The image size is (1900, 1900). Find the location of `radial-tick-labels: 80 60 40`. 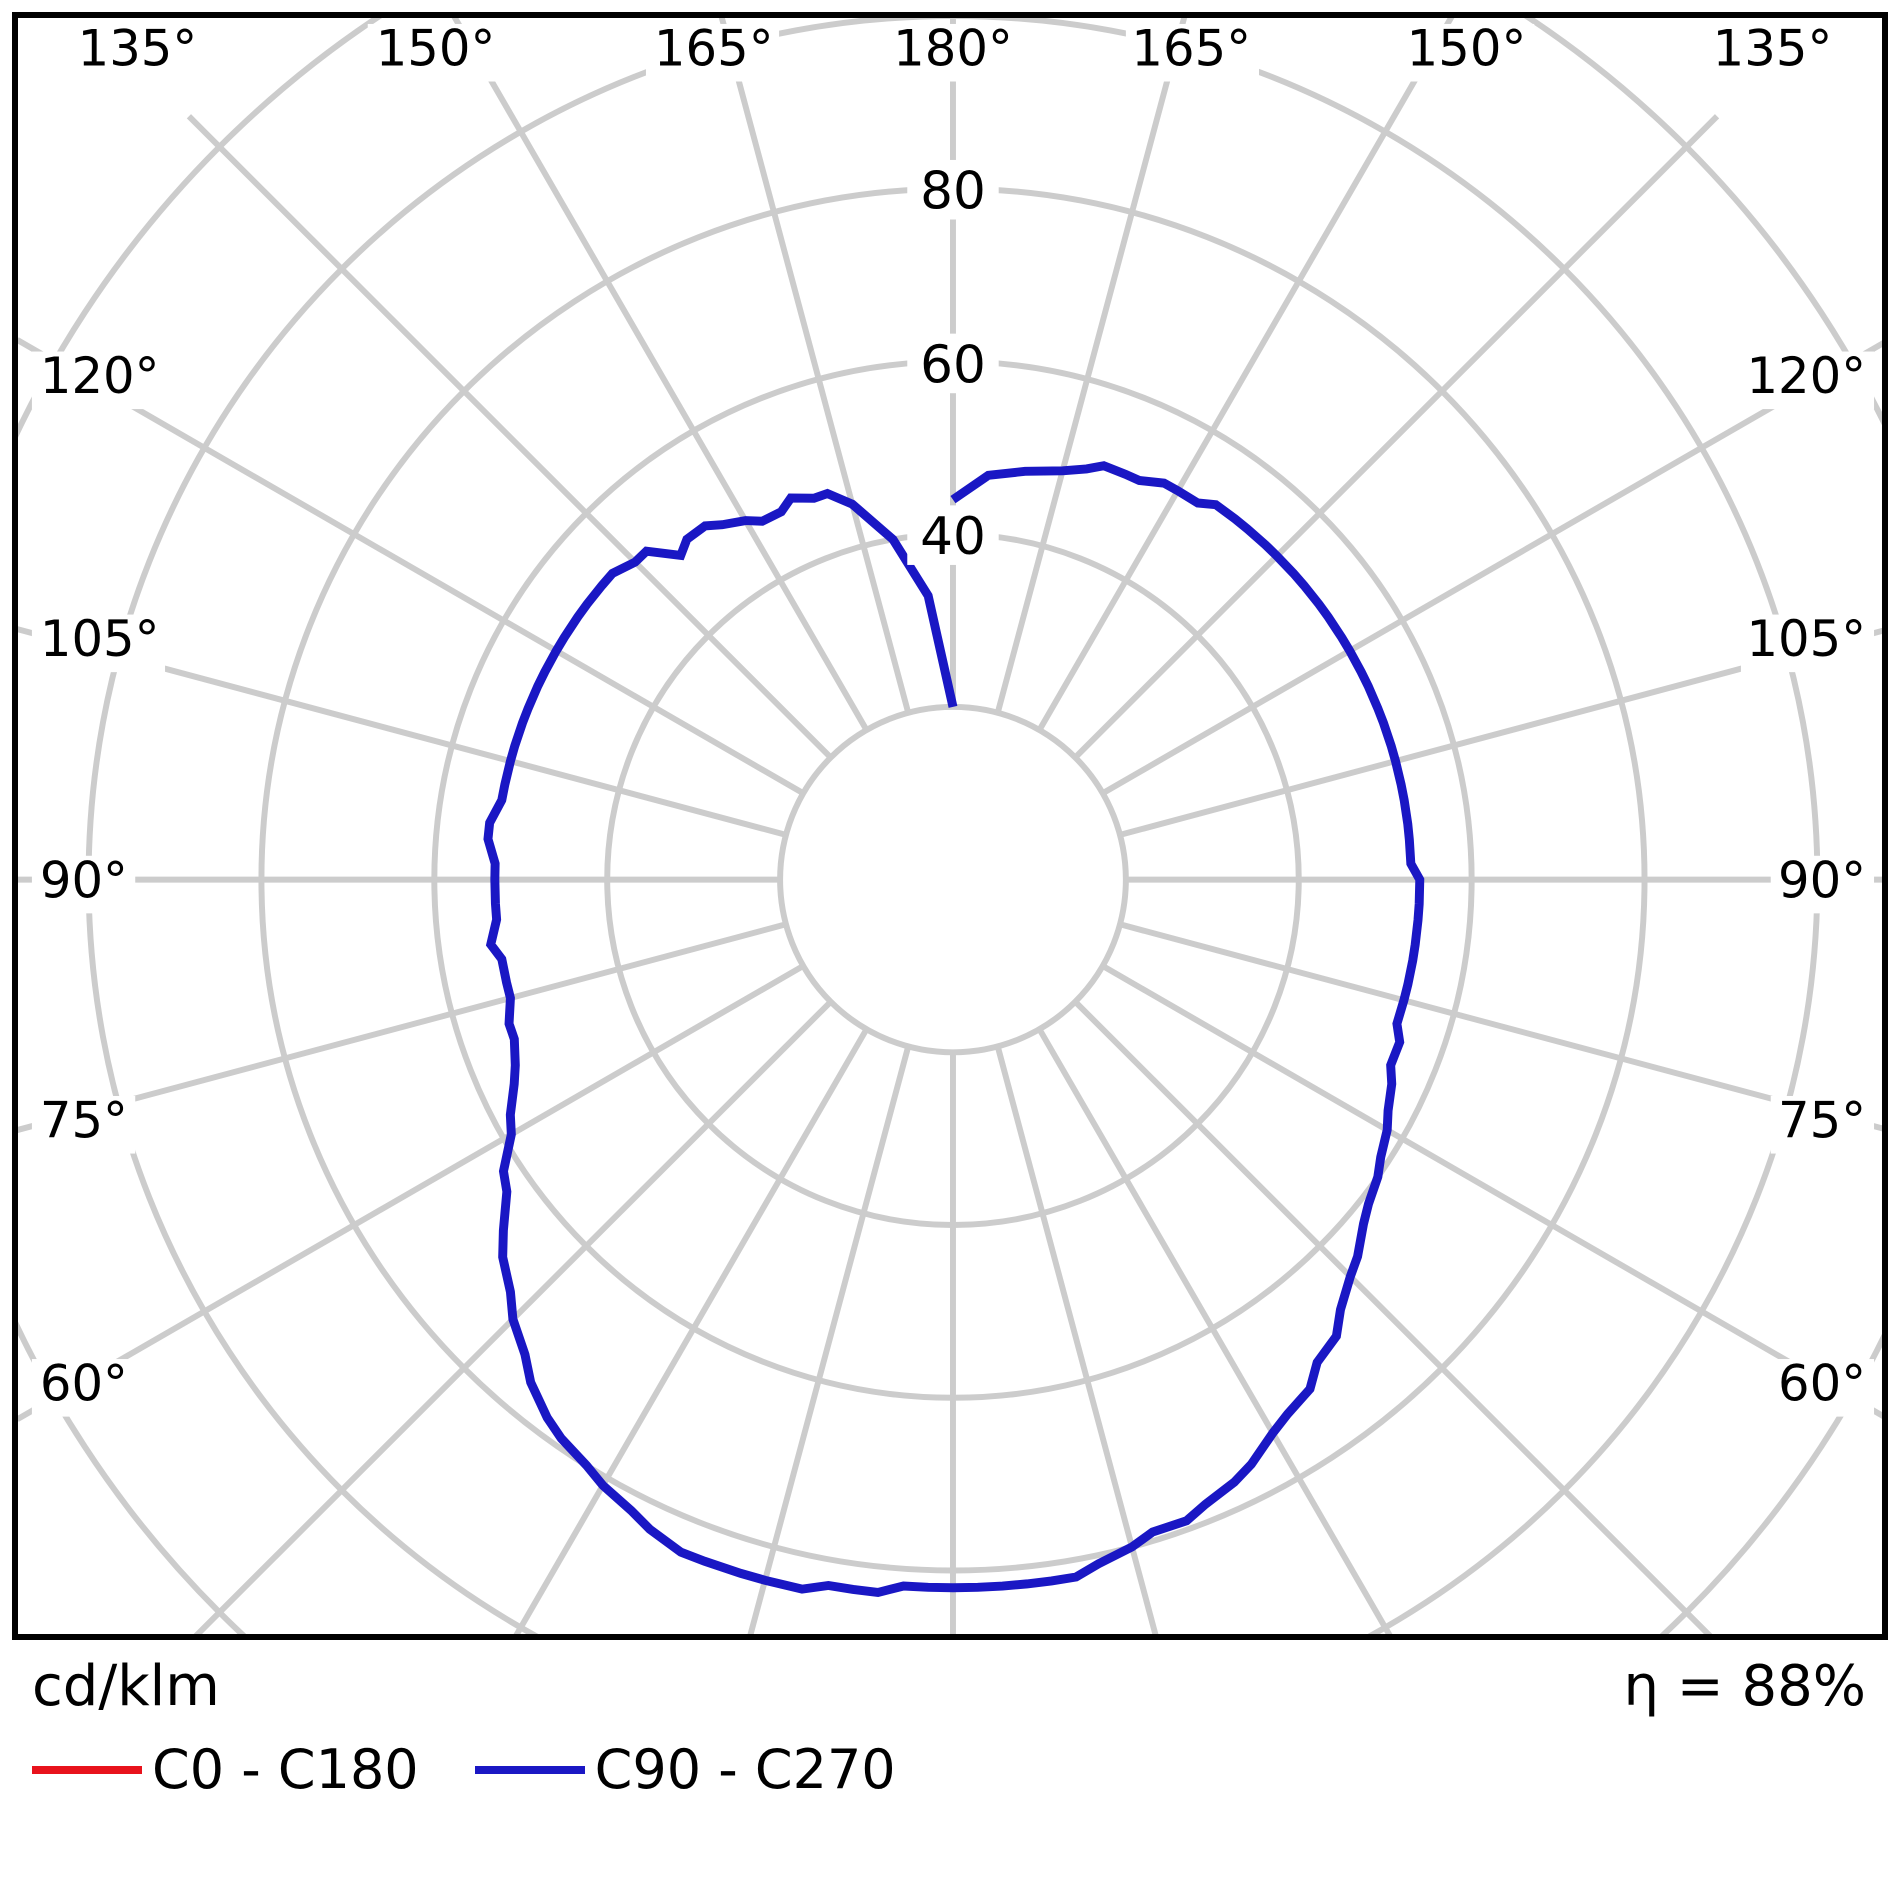

radial-tick-labels: 80 60 40 is located at coordinates (953, 363).